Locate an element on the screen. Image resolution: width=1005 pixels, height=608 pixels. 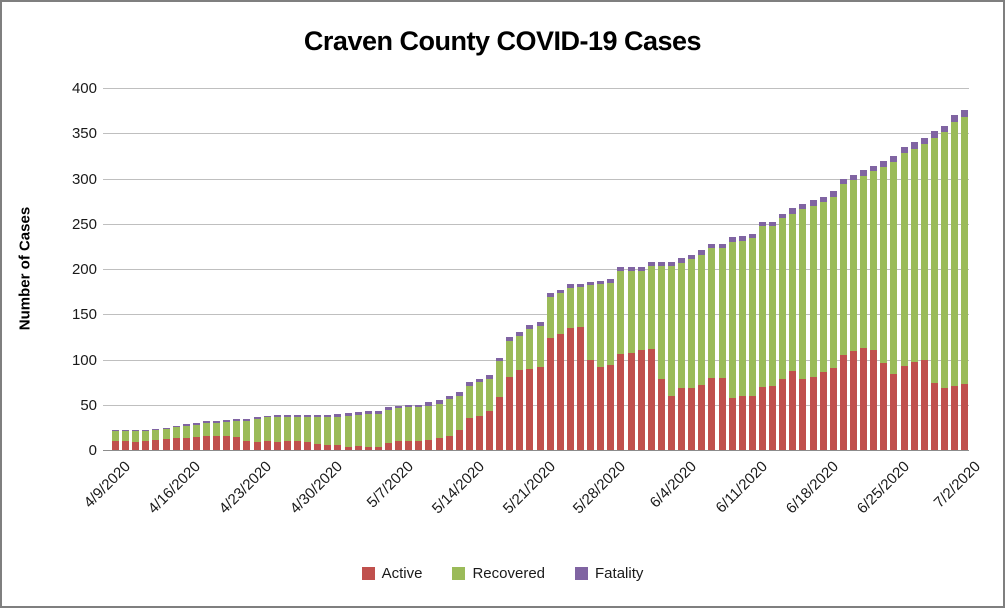
y-tick-label-300: 300 is located at coordinates (84, 179).